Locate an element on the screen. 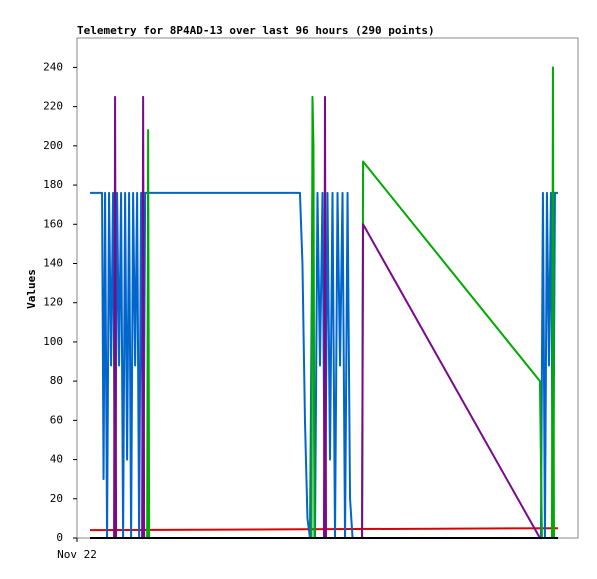 This screenshot has width=597, height=579. y-tick-label: 80 is located at coordinates (56, 380).